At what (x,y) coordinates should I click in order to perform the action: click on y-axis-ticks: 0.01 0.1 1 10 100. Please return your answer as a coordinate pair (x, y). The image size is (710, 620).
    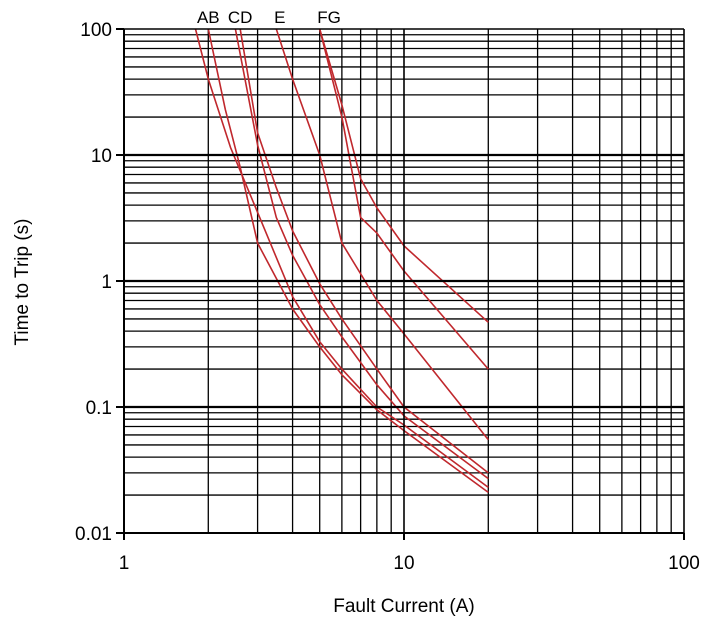
    Looking at the image, I should click on (99, 282).